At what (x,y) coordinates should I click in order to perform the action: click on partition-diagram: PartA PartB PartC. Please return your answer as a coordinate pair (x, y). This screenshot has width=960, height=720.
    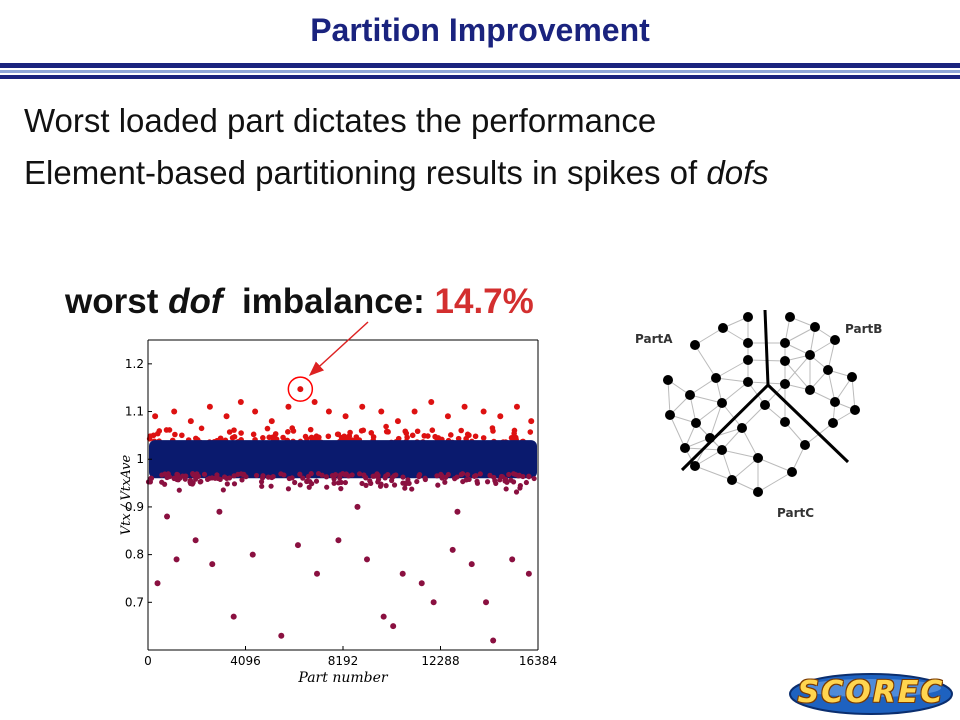
    Looking at the image, I should click on (758, 414).